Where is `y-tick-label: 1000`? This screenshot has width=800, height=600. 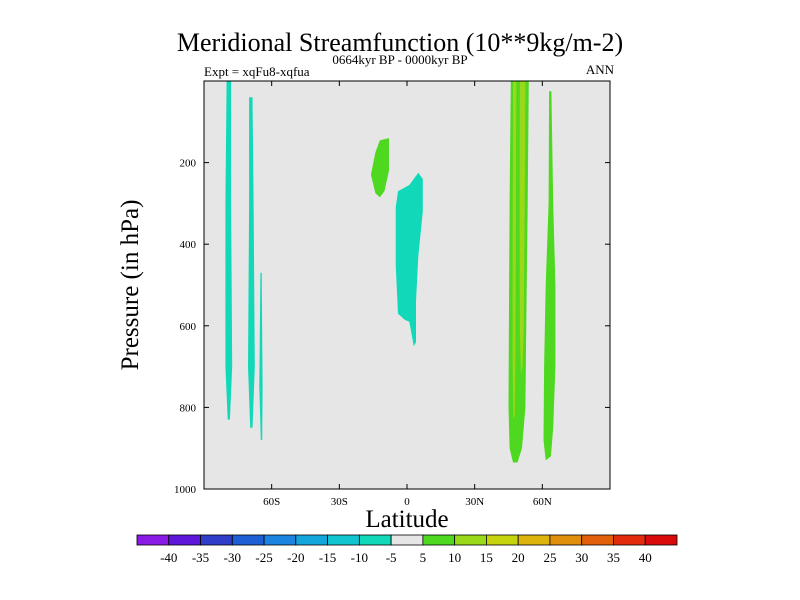 y-tick-label: 1000 is located at coordinates (185, 490).